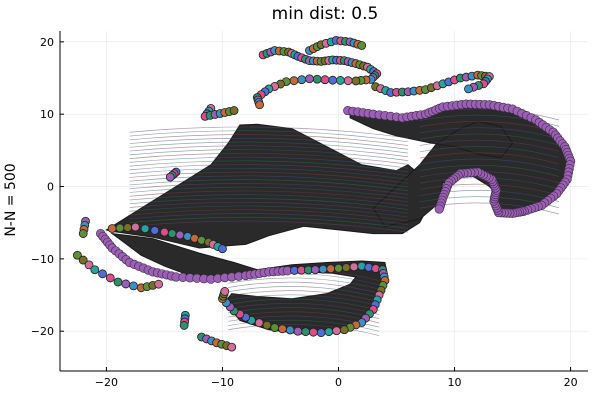 Image resolution: width=600 pixels, height=404 pixels. Describe the element at coordinates (11, 199) in the screenshot. I see `y-axis-label: N-N = 500` at that location.